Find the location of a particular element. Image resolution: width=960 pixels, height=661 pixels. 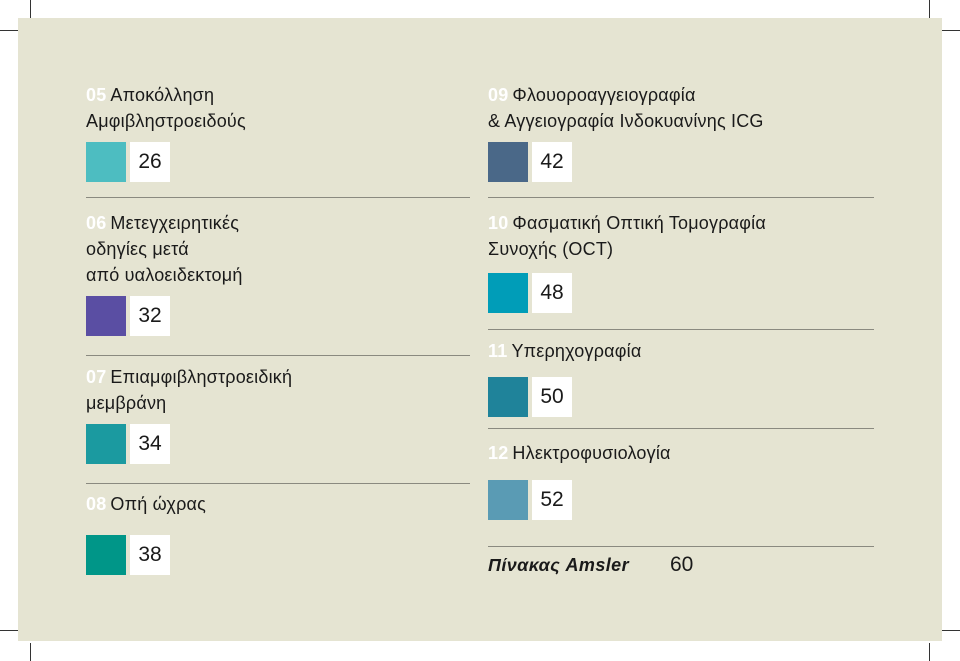

entry-title-line: Αποκόλληση is located at coordinates (162, 95).